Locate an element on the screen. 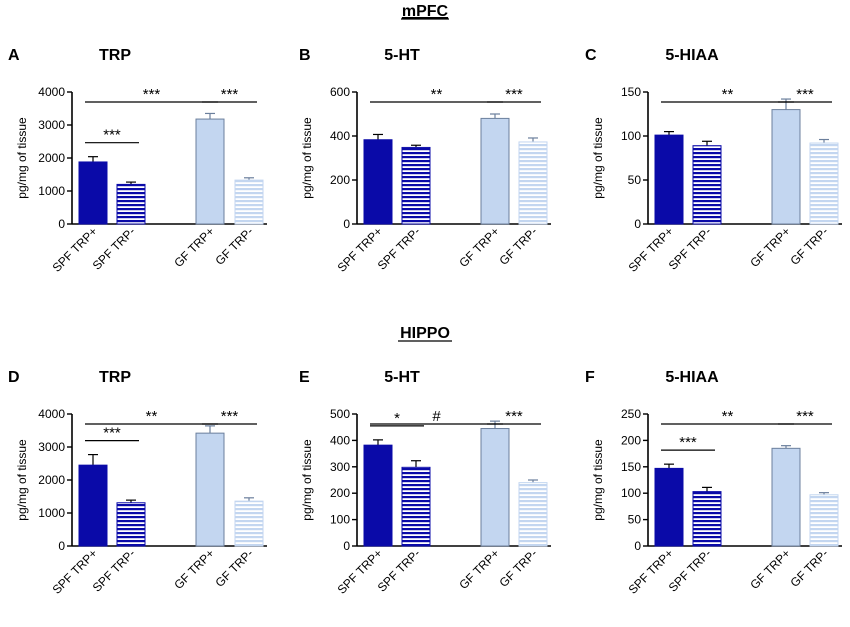 This screenshot has width=850, height=627. panel-e-ytick-label: 200 is located at coordinates (340, 493).